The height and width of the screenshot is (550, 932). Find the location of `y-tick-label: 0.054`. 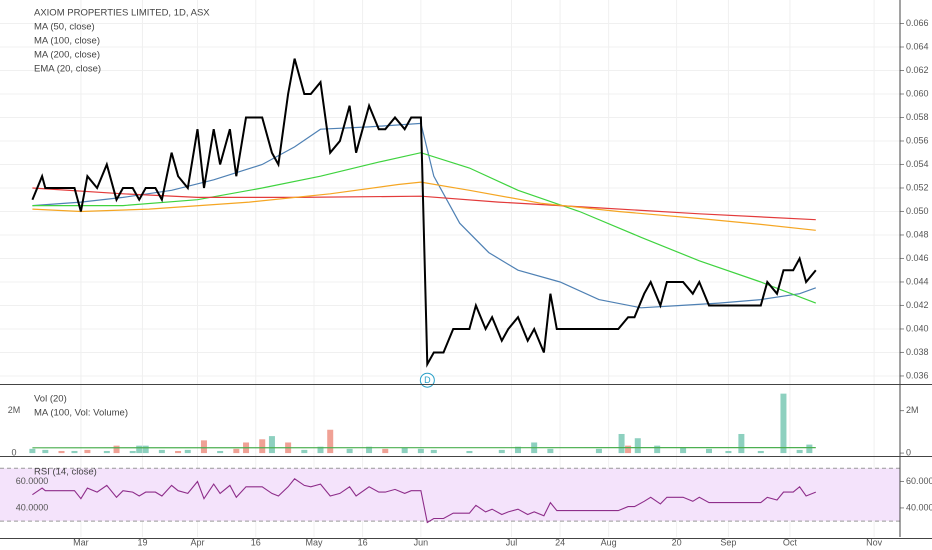

y-tick-label: 0.054 is located at coordinates (917, 164).